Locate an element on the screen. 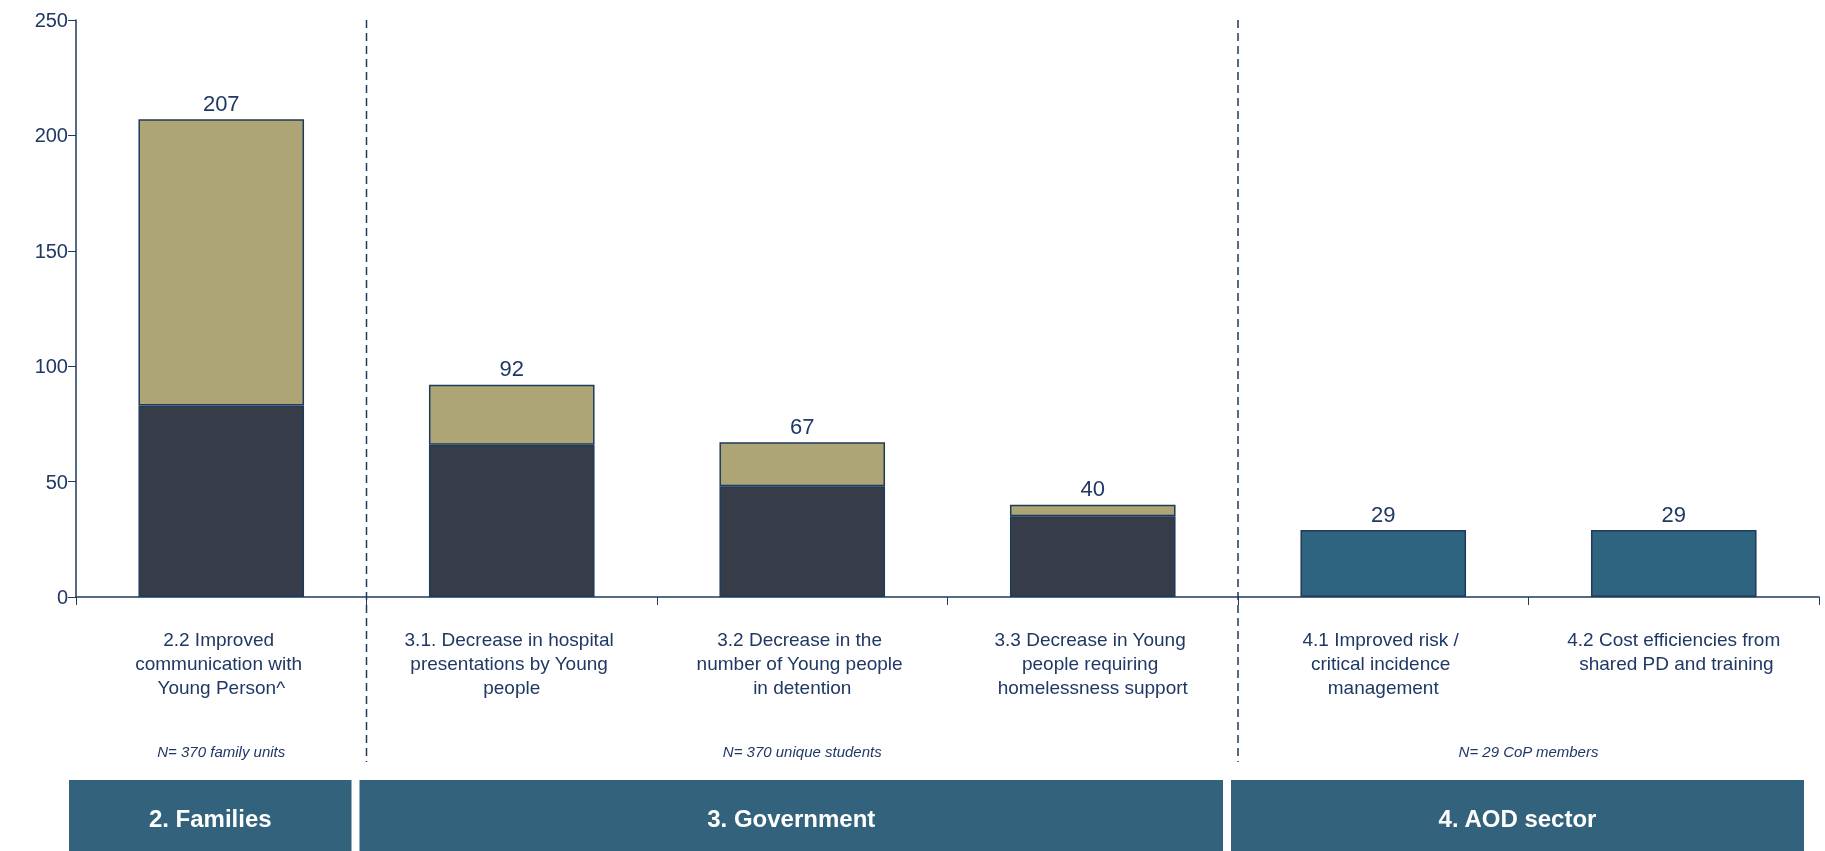 The image size is (1825, 851). y-tick-label: 200 is located at coordinates (51, 135).